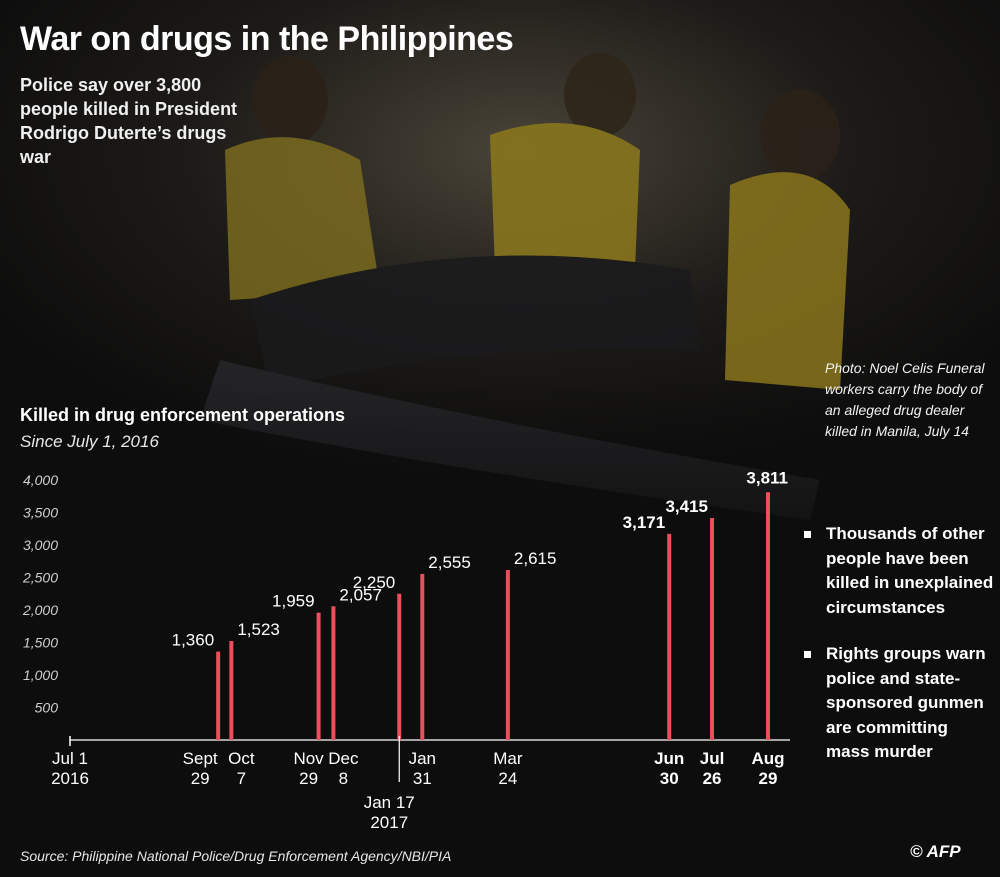 The width and height of the screenshot is (1000, 877). What do you see at coordinates (40, 480) in the screenshot?
I see `y-tick-label: 4,000` at bounding box center [40, 480].